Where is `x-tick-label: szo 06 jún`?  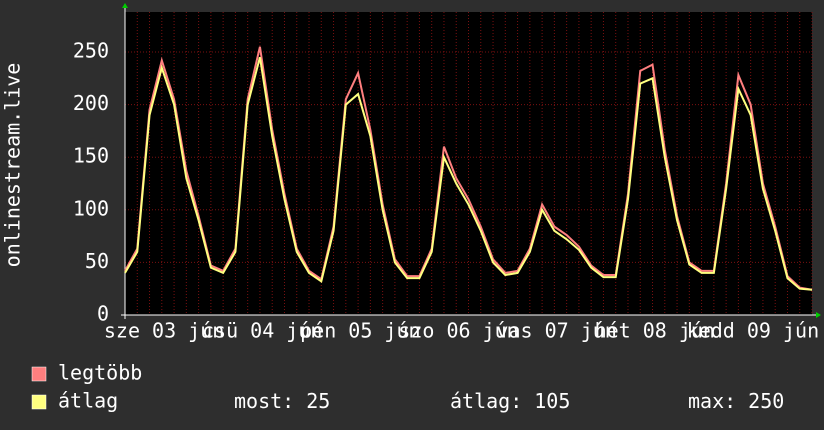 x-tick-label: szo 06 jún is located at coordinates (458, 331).